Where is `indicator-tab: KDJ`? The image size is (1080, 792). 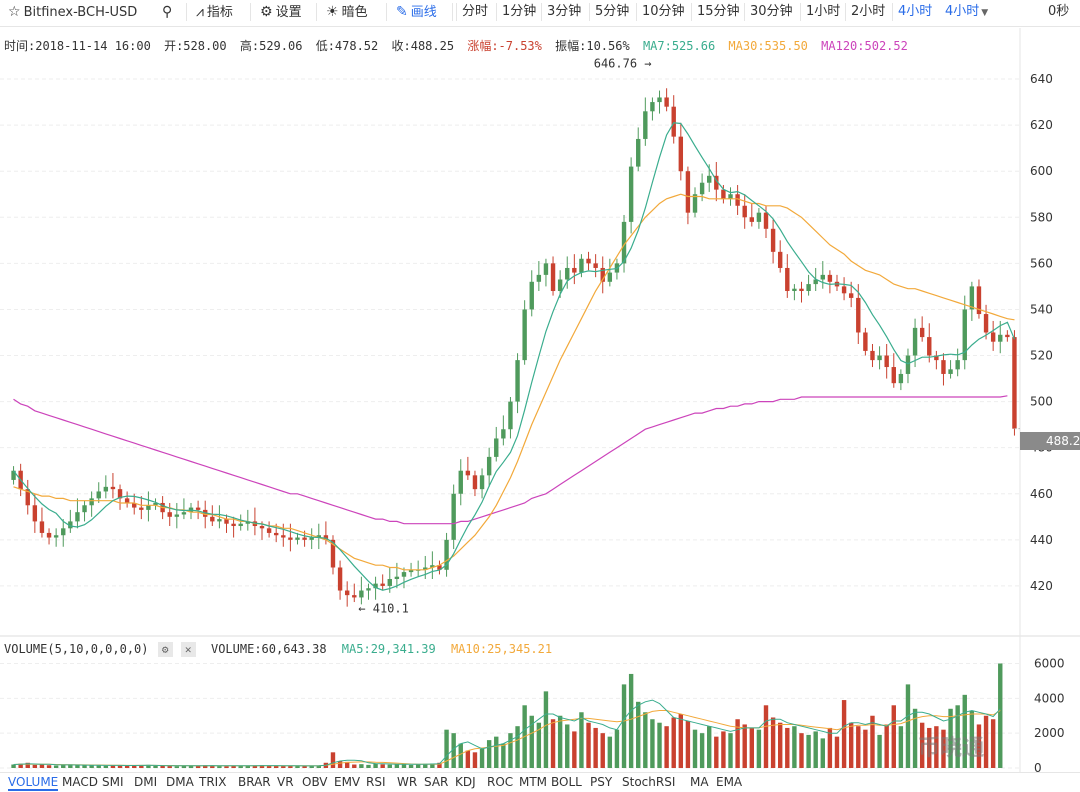 indicator-tab: KDJ is located at coordinates (465, 782).